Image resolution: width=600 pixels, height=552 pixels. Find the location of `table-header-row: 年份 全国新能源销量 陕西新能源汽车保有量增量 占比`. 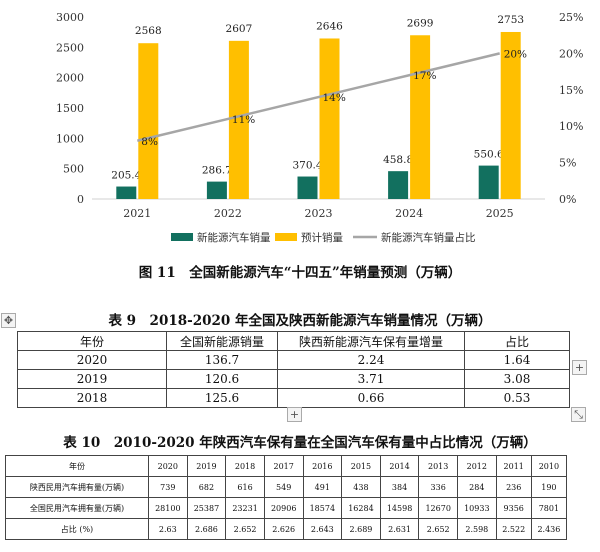

table-header-row: 年份 全国新能源销量 陕西新能源汽车保有量增量 占比 is located at coordinates (293, 341).